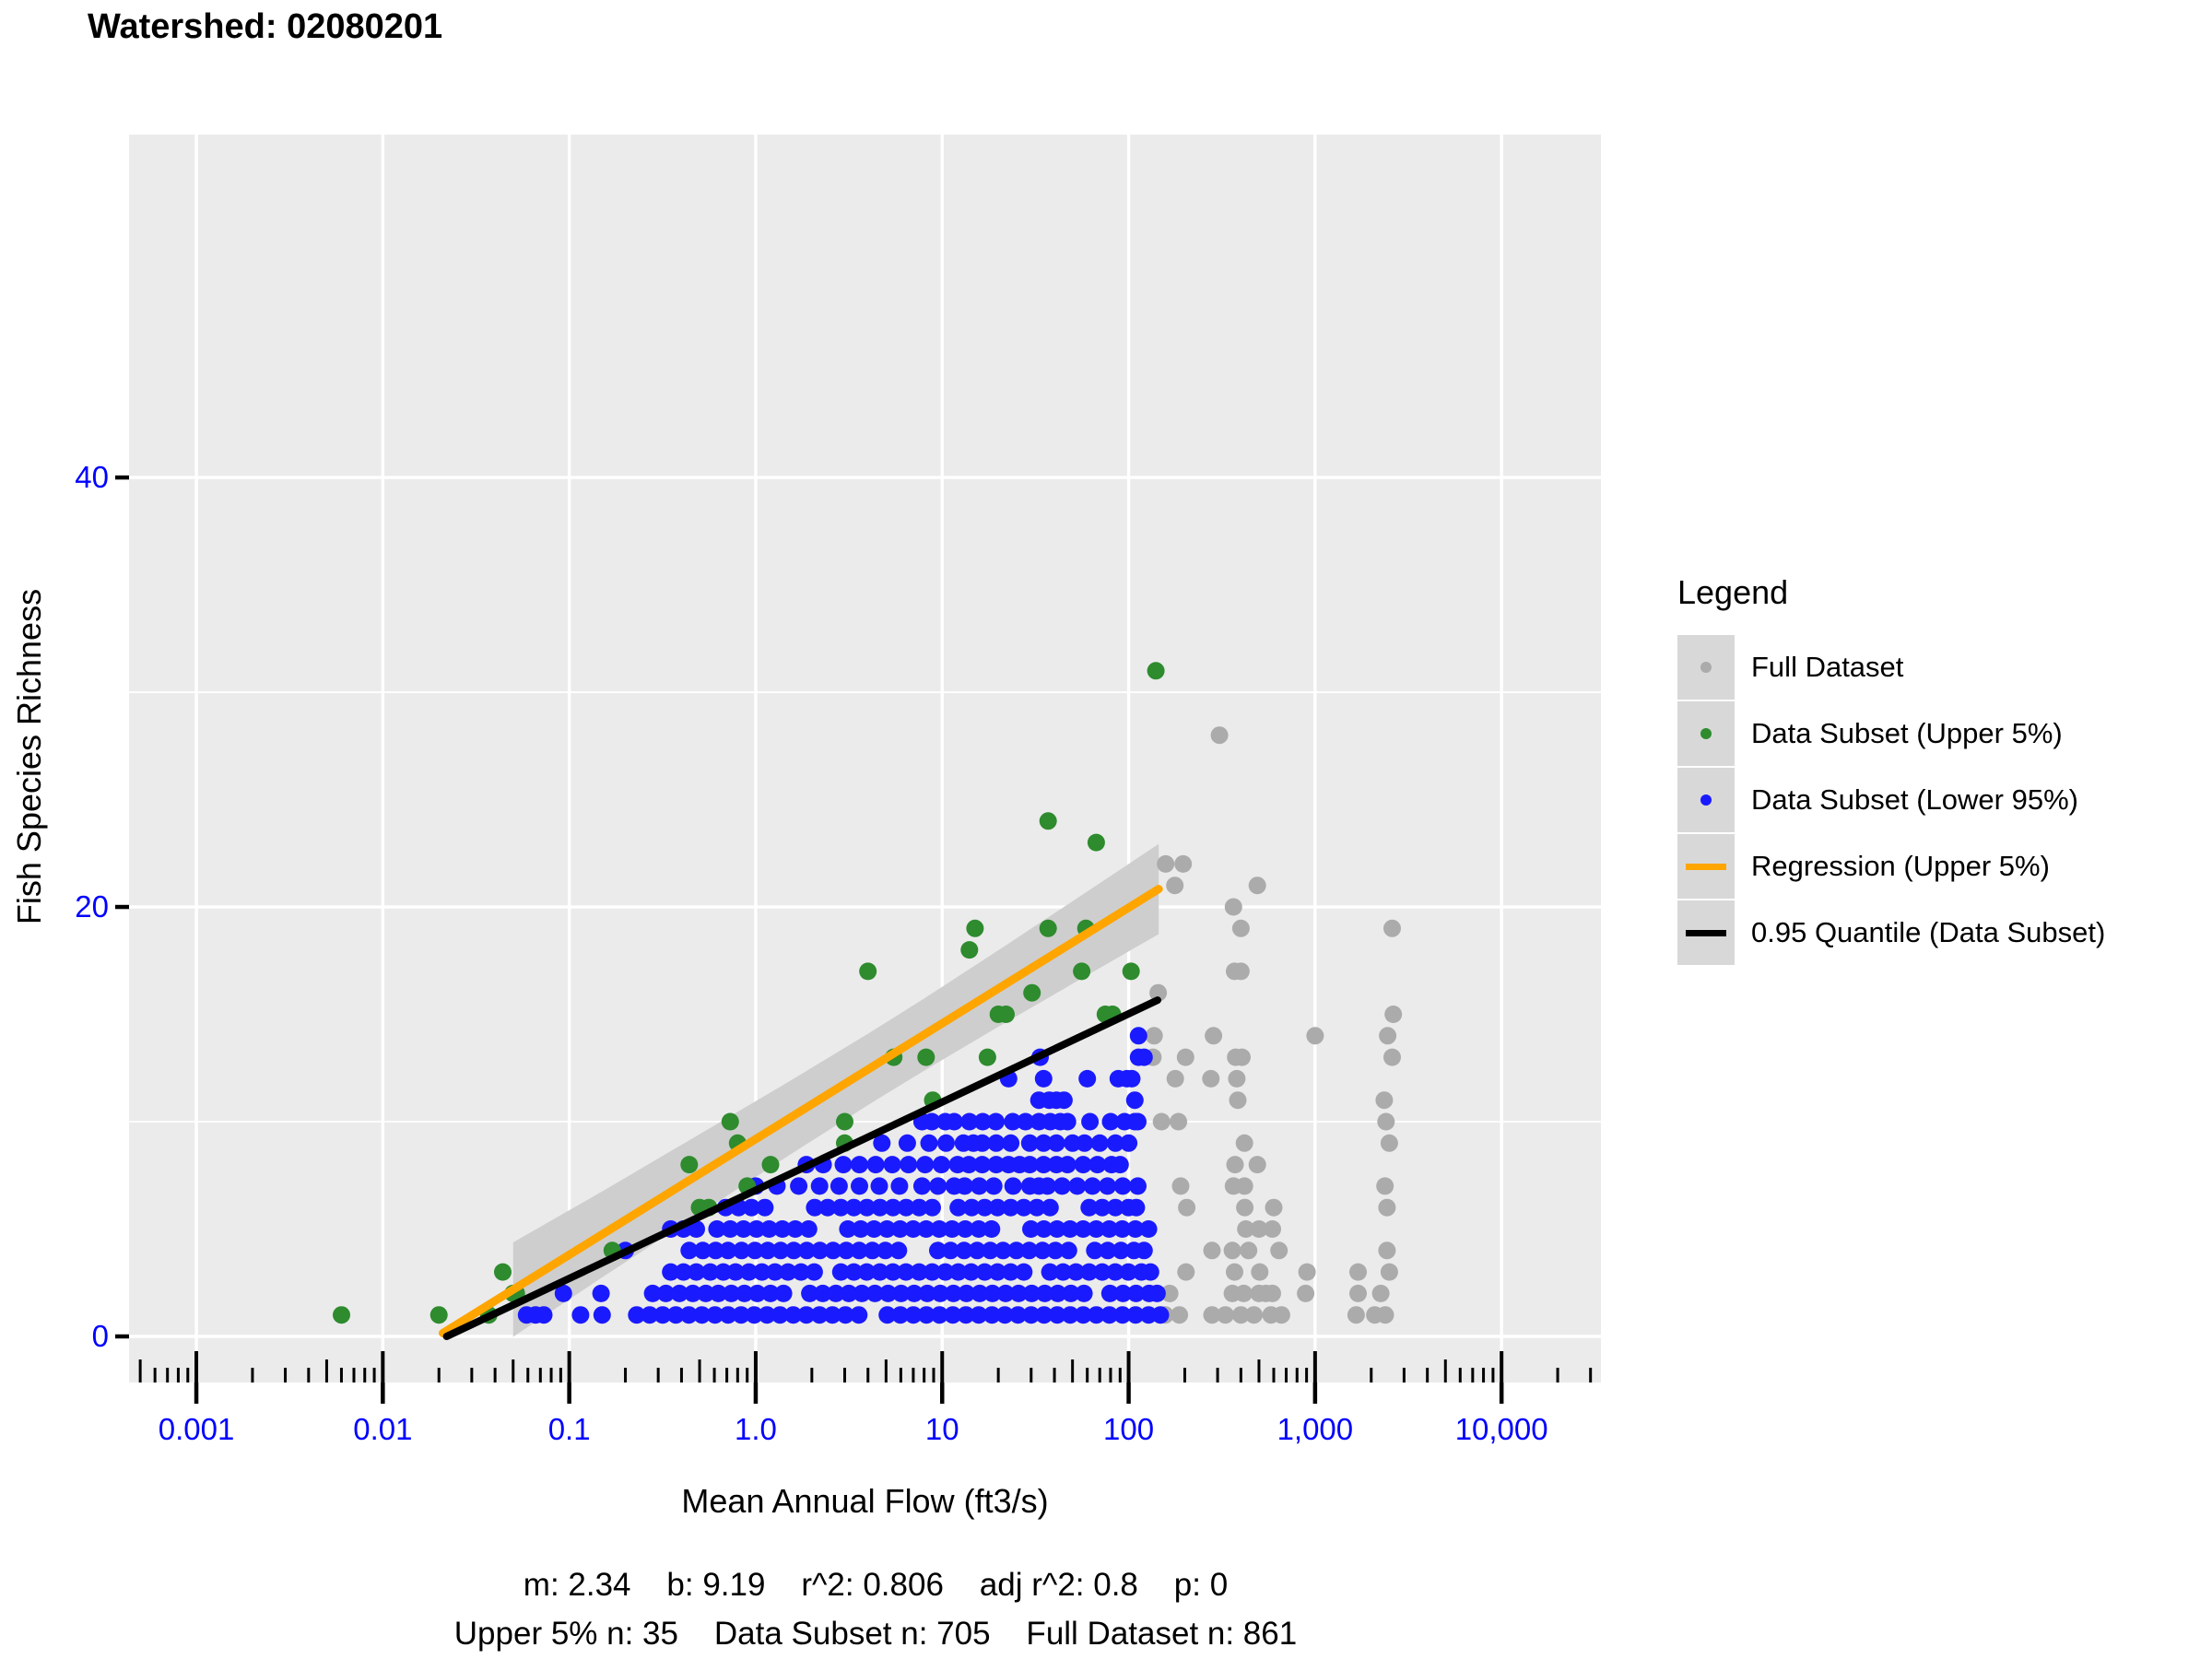 This screenshot has width=2212, height=1659. Describe the element at coordinates (265, 26) in the screenshot. I see `plot-title: Watershed: 02080201` at that location.